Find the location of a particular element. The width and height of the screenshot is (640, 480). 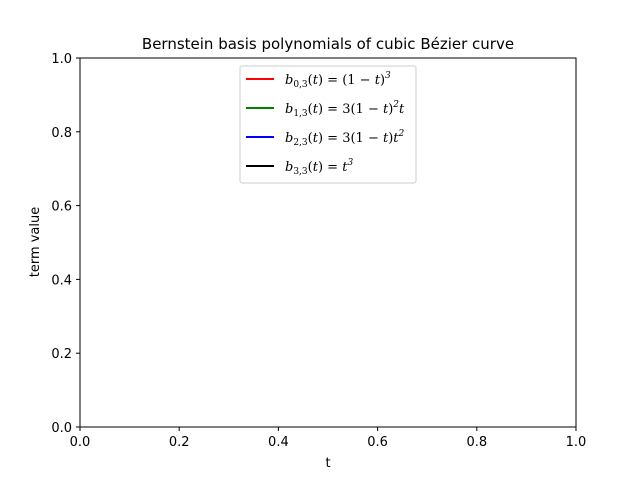

y-tick-label: 0.6 is located at coordinates (61, 207).